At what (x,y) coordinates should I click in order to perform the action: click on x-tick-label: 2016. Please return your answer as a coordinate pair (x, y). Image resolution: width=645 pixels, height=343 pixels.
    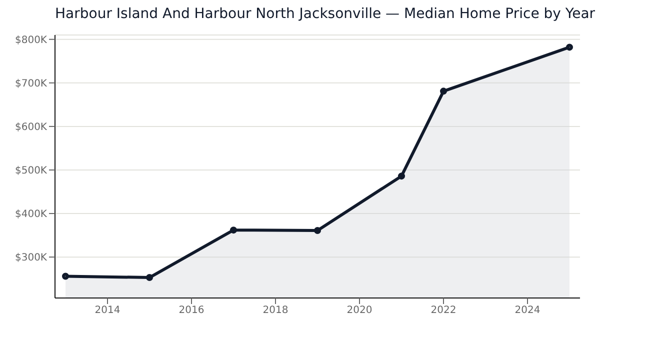
    Looking at the image, I should click on (191, 310).